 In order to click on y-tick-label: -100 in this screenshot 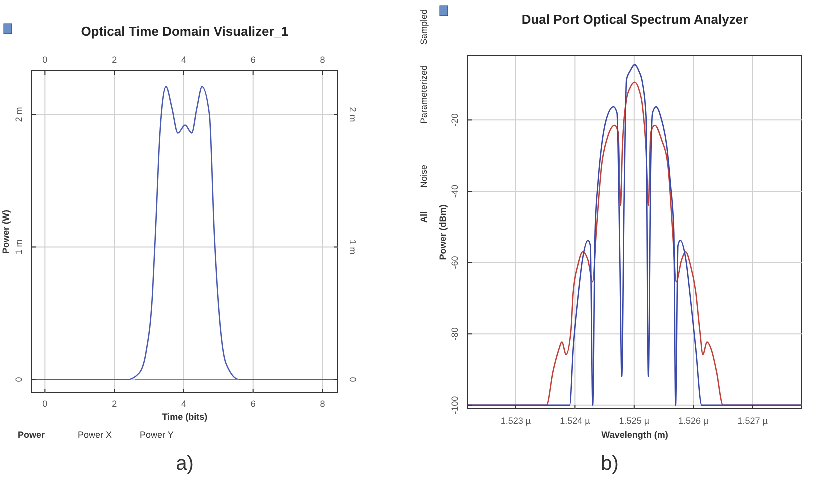, I will do `click(455, 405)`.